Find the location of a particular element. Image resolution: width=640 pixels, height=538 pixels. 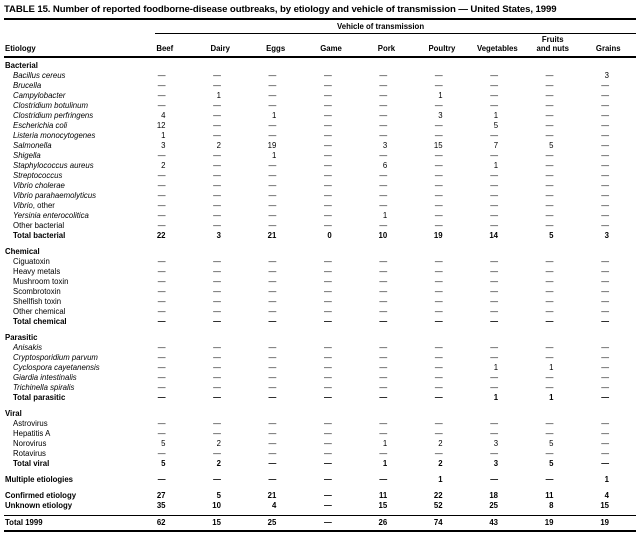

table-row: Cyclospora cayetanensis — — — — — — 1 1 — is located at coordinates (320, 368).